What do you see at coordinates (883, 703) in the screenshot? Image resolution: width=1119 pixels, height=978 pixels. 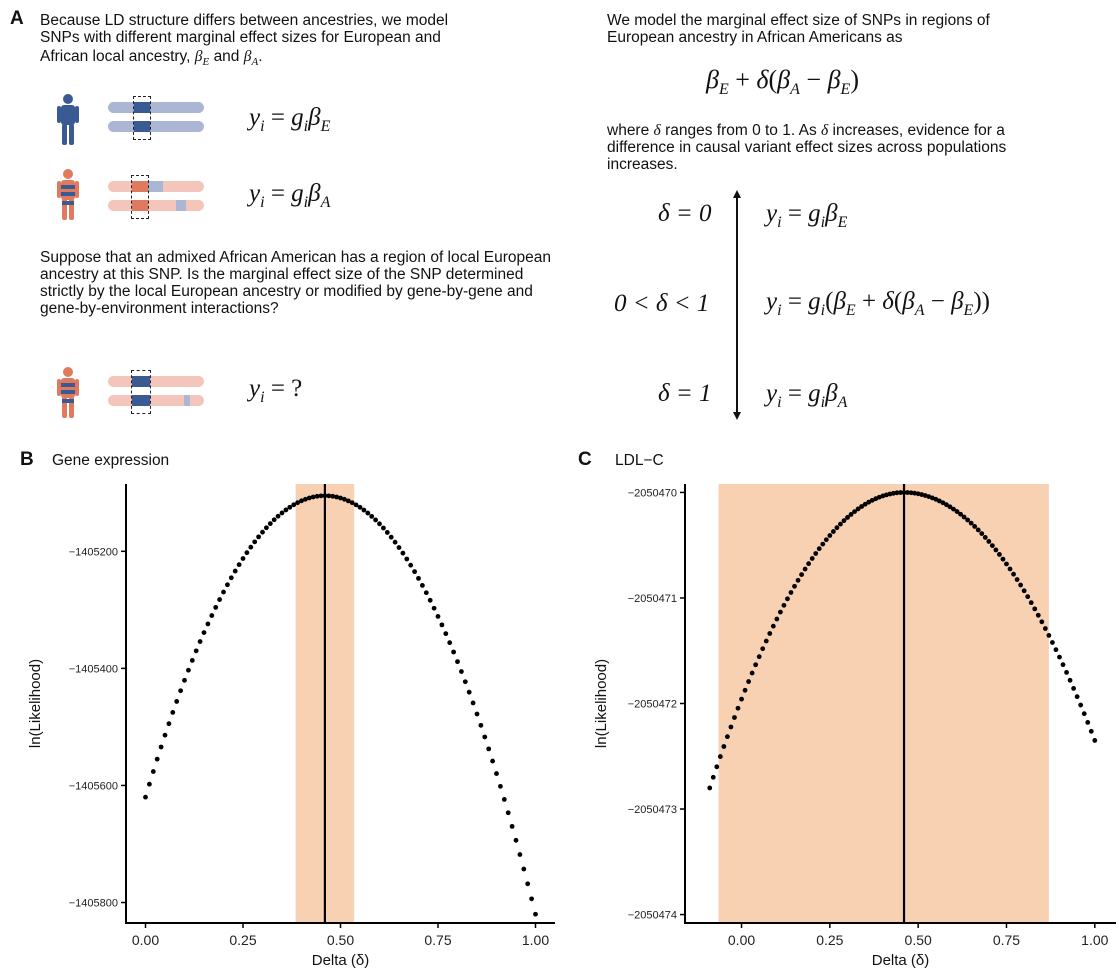 I see `confidence-interval-band` at bounding box center [883, 703].